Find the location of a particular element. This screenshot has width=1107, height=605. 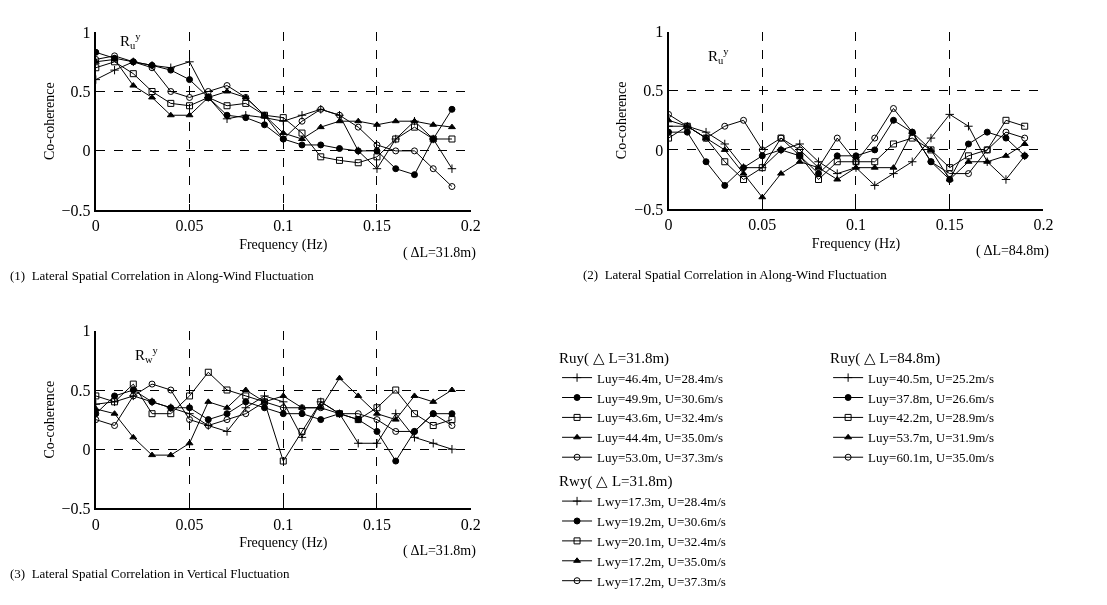

legend-label: Luy=53.0m, U=37.3m/s is located at coordinates (660, 458).